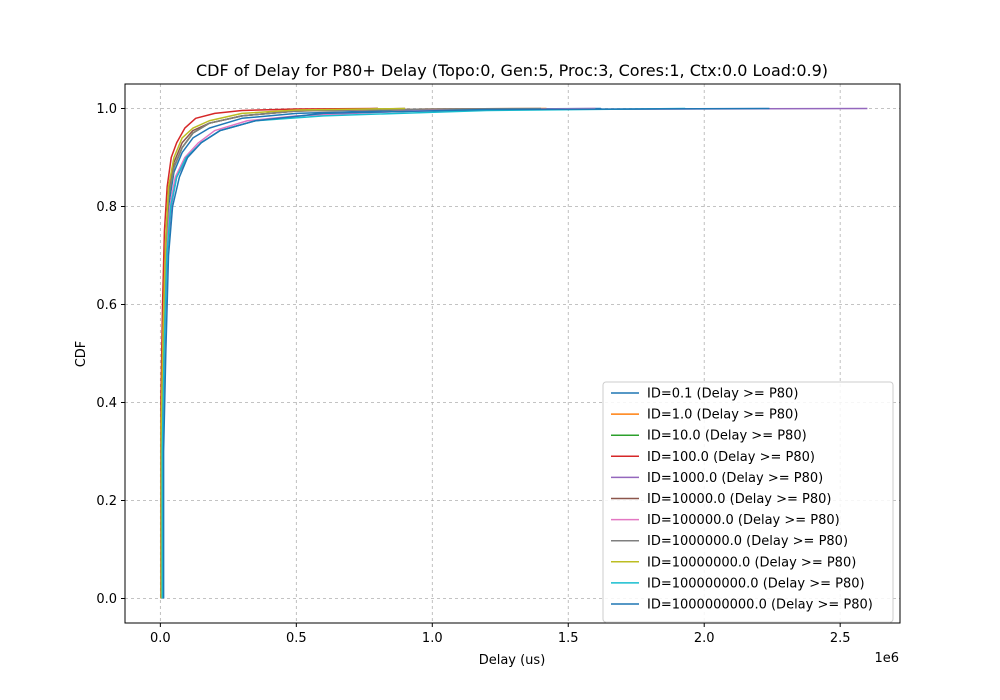 Image resolution: width=1000 pixels, height=700 pixels. I want to click on legend-box, so click(748, 502).